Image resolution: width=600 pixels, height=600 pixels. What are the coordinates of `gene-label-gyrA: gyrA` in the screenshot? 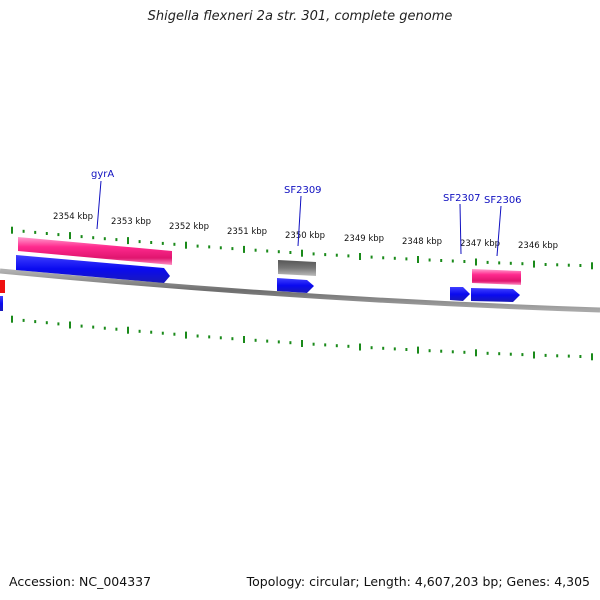 It's located at (102, 174).